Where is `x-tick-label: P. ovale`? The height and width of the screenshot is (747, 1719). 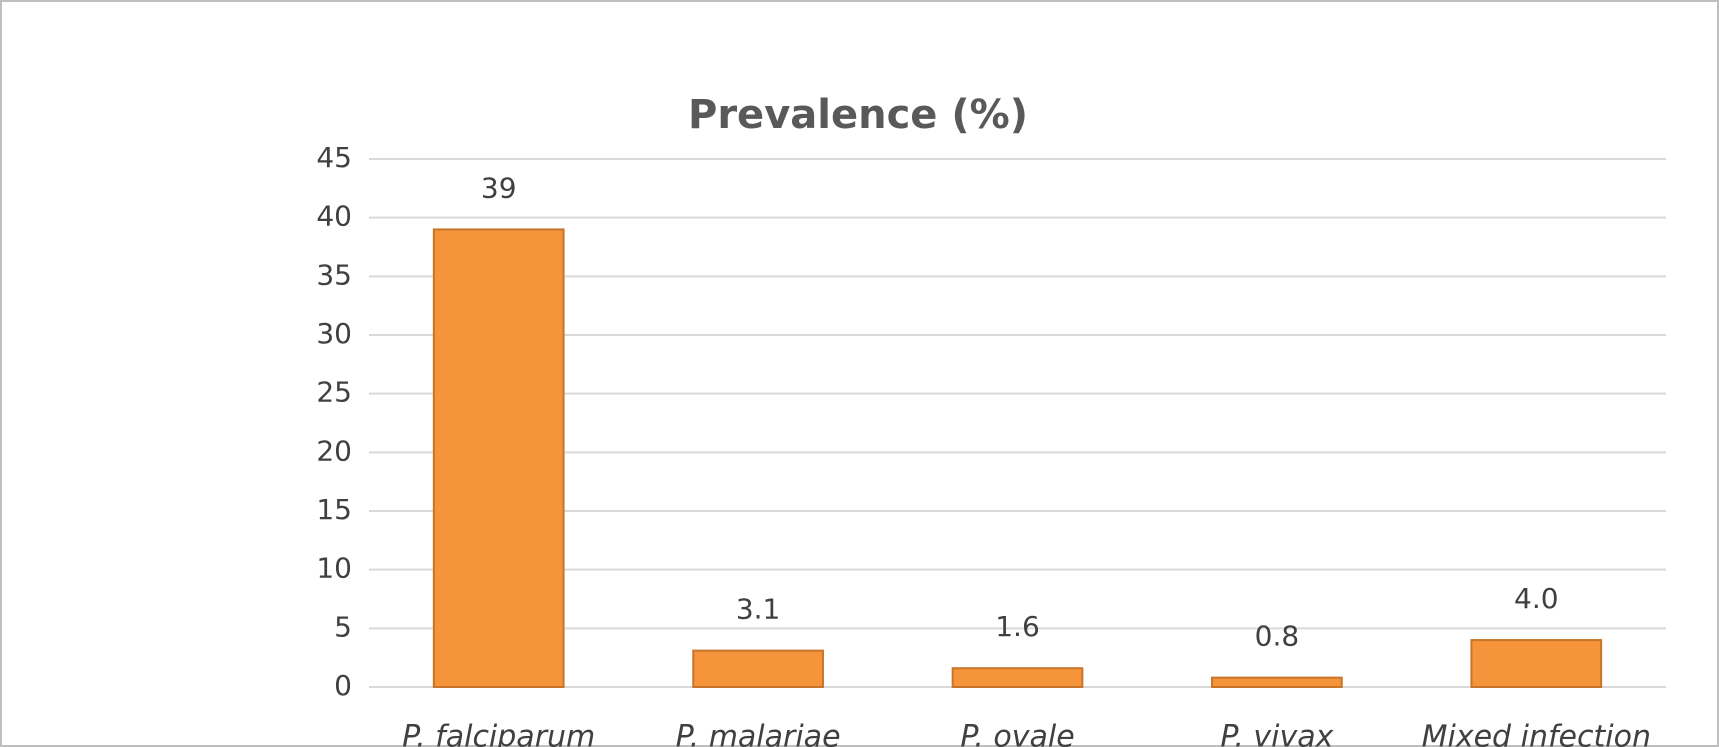 x-tick-label: P. ovale is located at coordinates (1017, 733).